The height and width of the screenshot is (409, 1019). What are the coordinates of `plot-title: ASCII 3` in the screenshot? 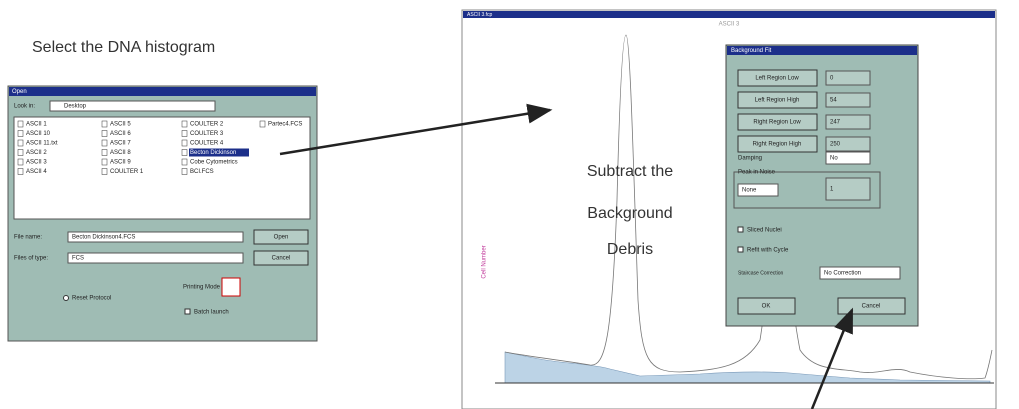 It's located at (729, 25).